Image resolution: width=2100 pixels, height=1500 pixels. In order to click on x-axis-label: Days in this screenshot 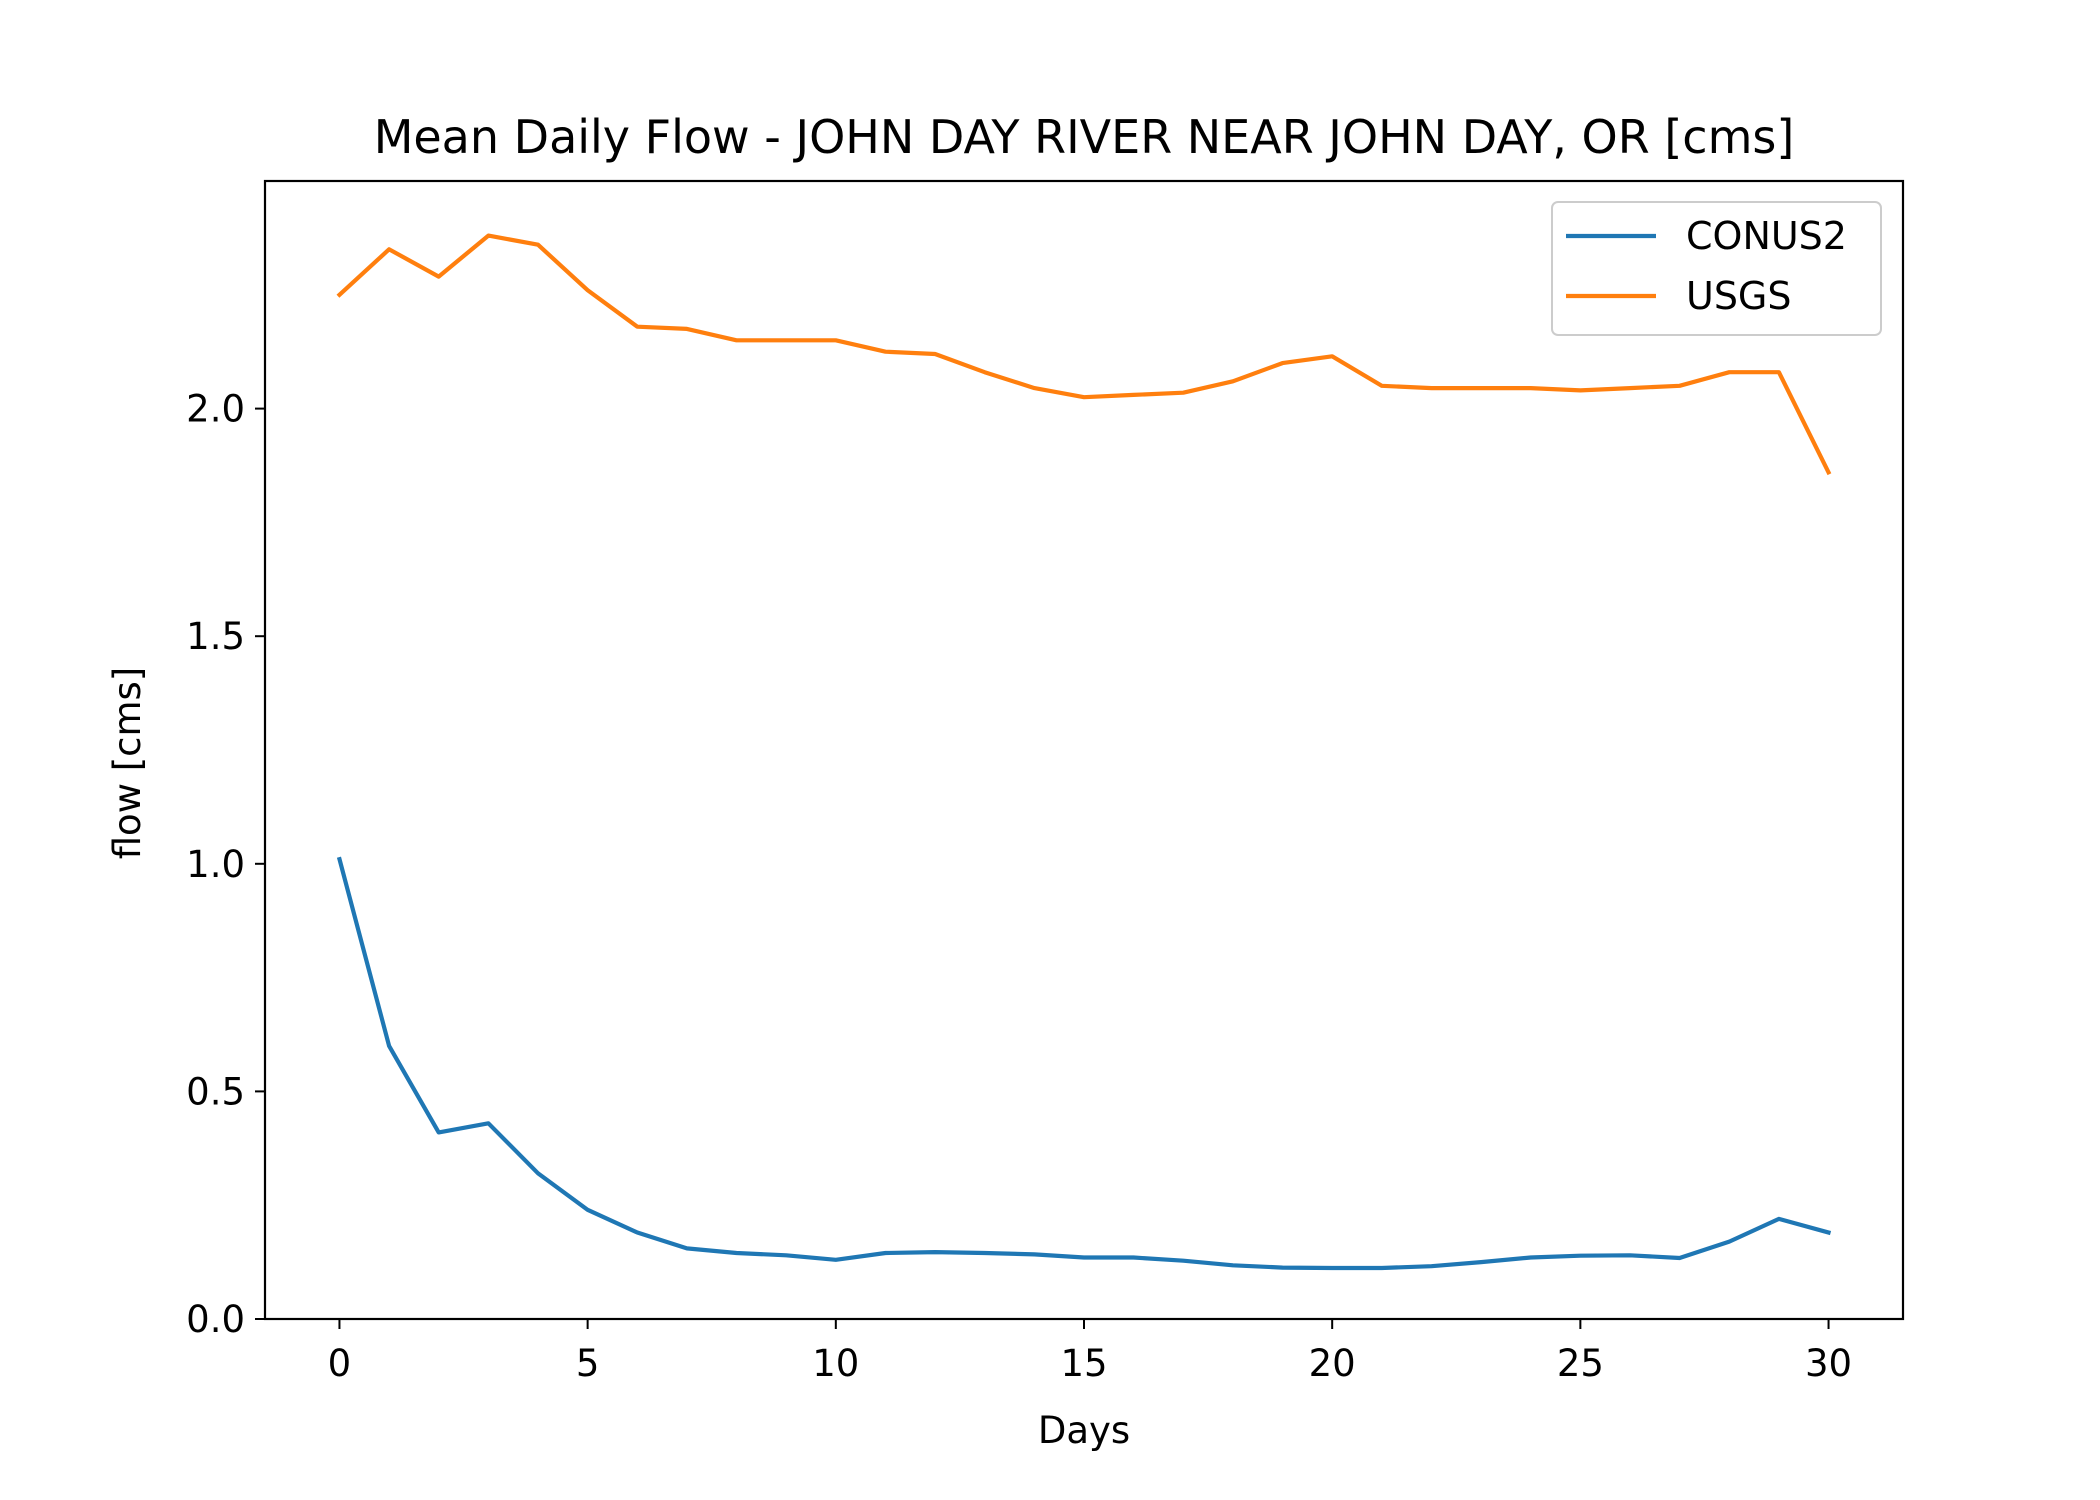, I will do `click(1084, 1430)`.